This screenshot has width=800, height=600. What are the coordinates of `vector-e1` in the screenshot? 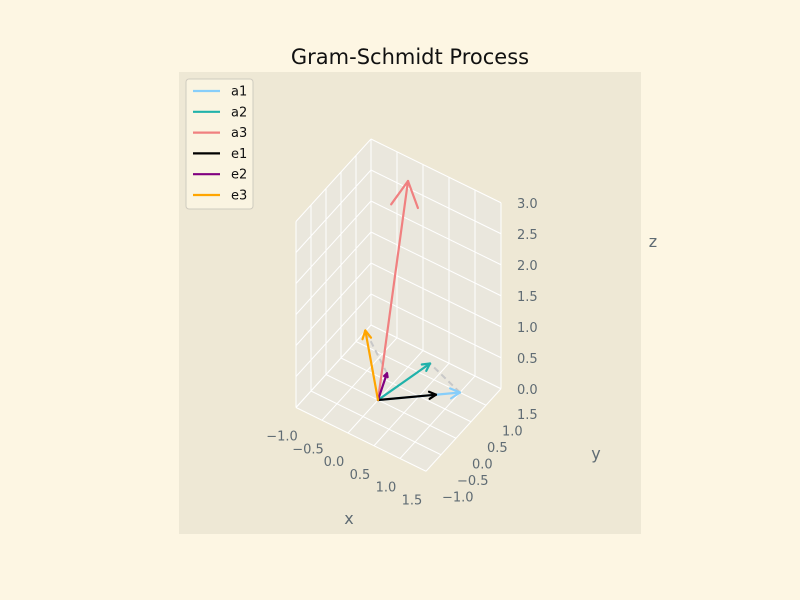 It's located at (407, 396).